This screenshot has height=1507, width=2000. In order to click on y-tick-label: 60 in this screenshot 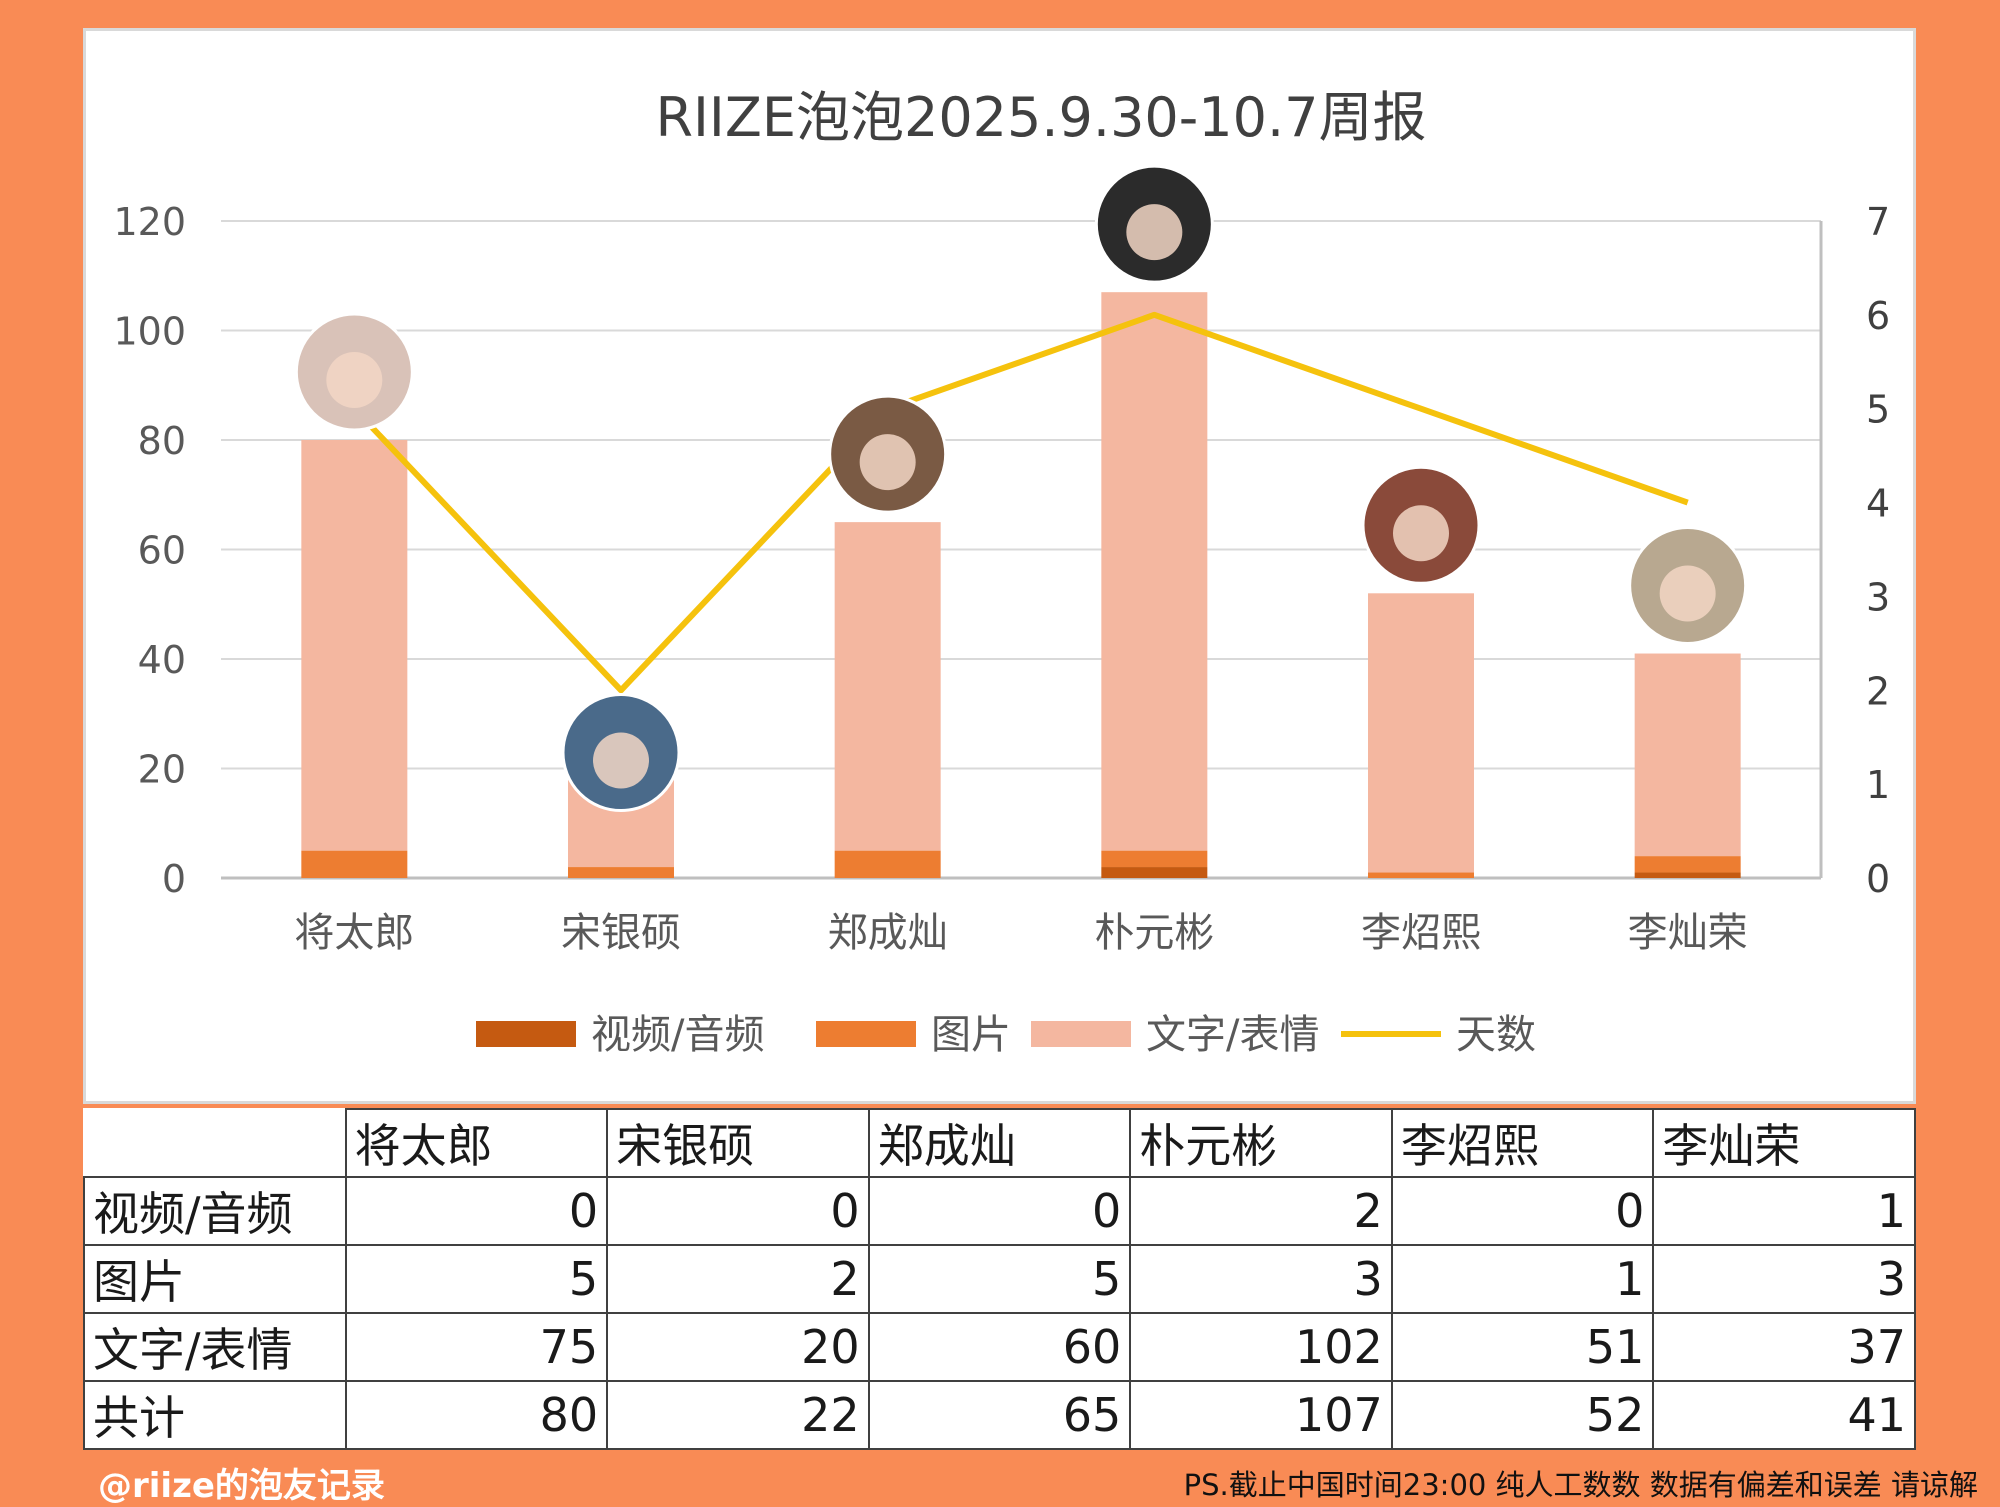, I will do `click(162, 551)`.